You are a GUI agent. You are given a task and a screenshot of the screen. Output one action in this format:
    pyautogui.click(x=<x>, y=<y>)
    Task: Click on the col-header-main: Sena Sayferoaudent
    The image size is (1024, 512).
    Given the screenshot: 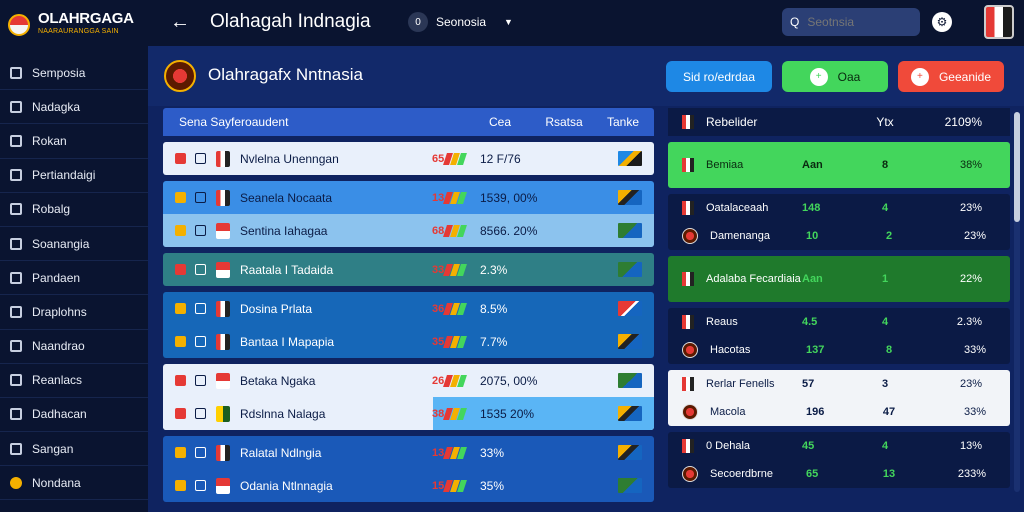 What is the action you would take?
    pyautogui.click(x=234, y=122)
    